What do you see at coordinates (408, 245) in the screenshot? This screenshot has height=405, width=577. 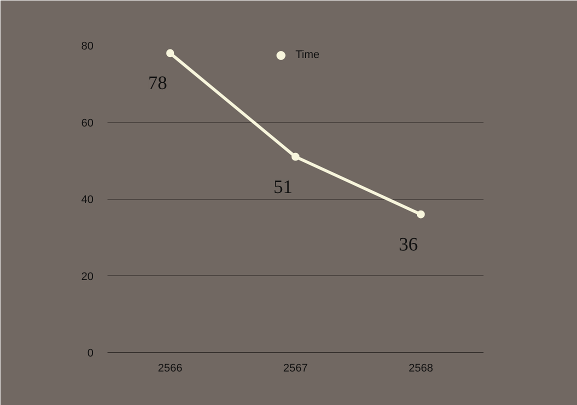 I see `data-label: 36` at bounding box center [408, 245].